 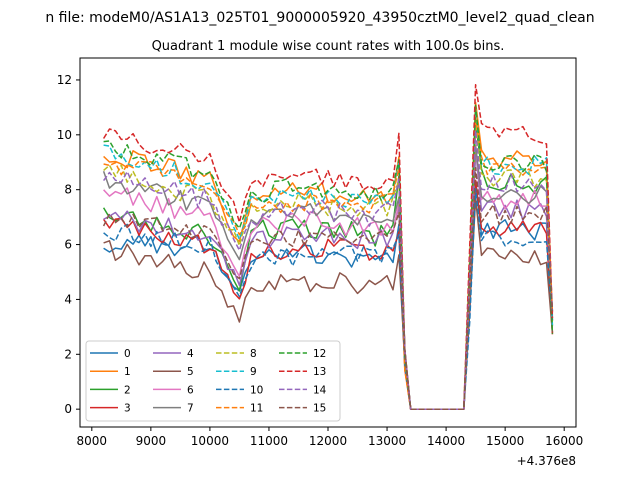 I want to click on x-tick-label: 14000, so click(x=446, y=441).